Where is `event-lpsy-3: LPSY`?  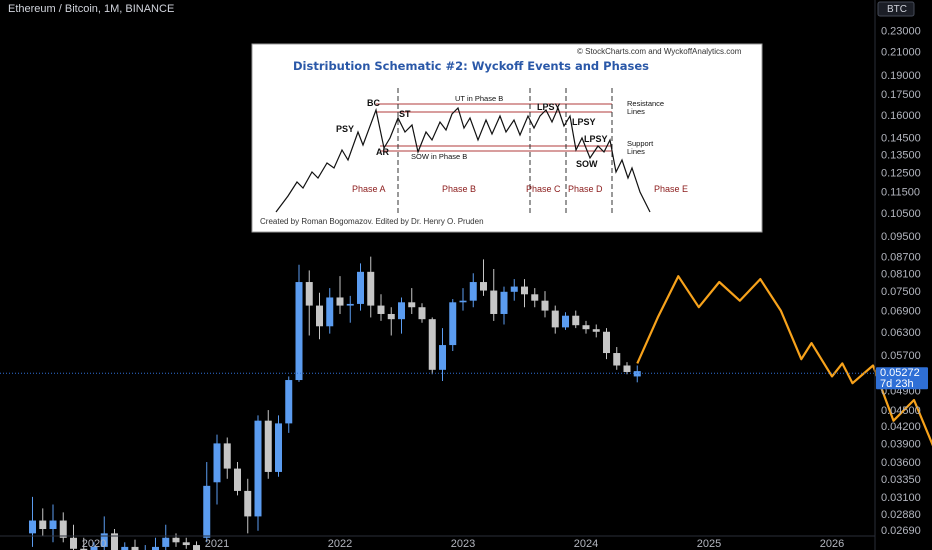 event-lpsy-3: LPSY is located at coordinates (596, 139).